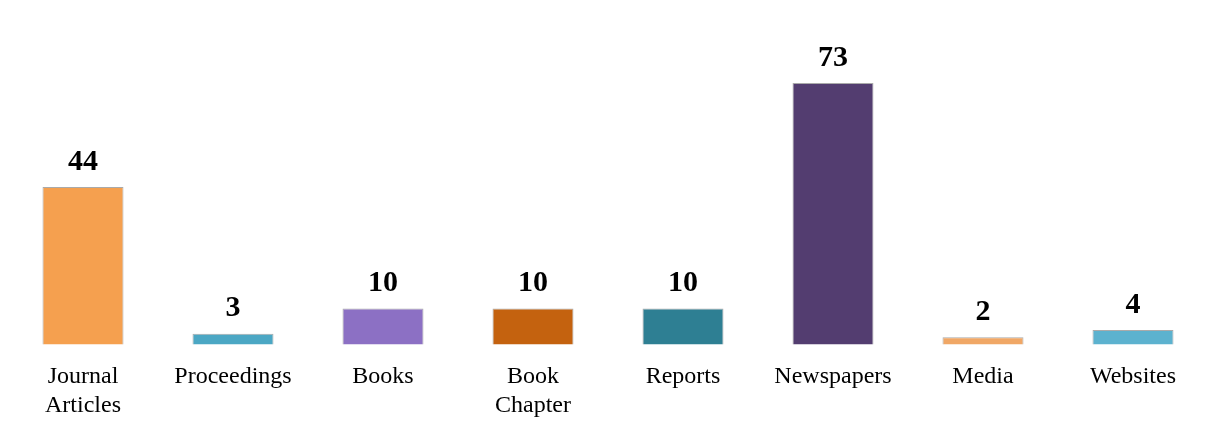  I want to click on x-tick-label: Media, so click(983, 375).